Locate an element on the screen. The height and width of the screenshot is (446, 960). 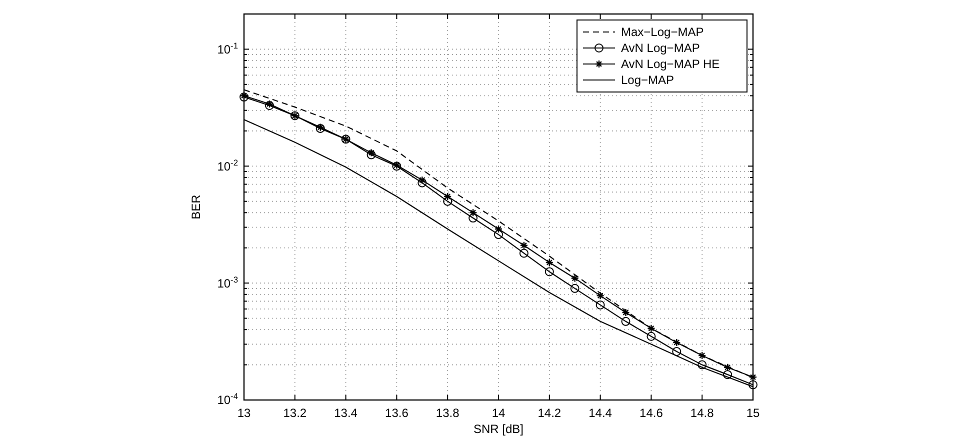
x-tick-label: 13.2 is located at coordinates (295, 413).